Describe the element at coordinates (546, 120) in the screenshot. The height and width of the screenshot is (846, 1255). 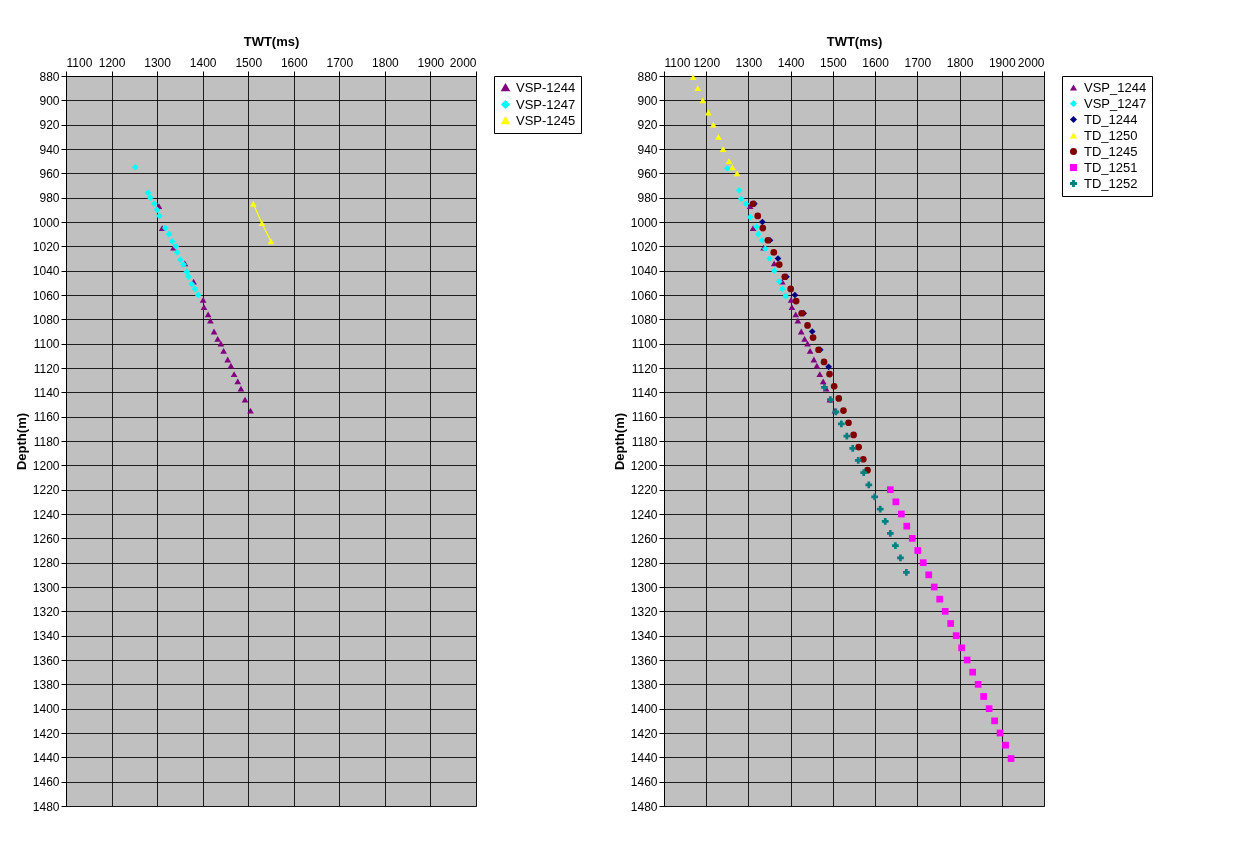
I see `legend-label: VSP-1245` at that location.